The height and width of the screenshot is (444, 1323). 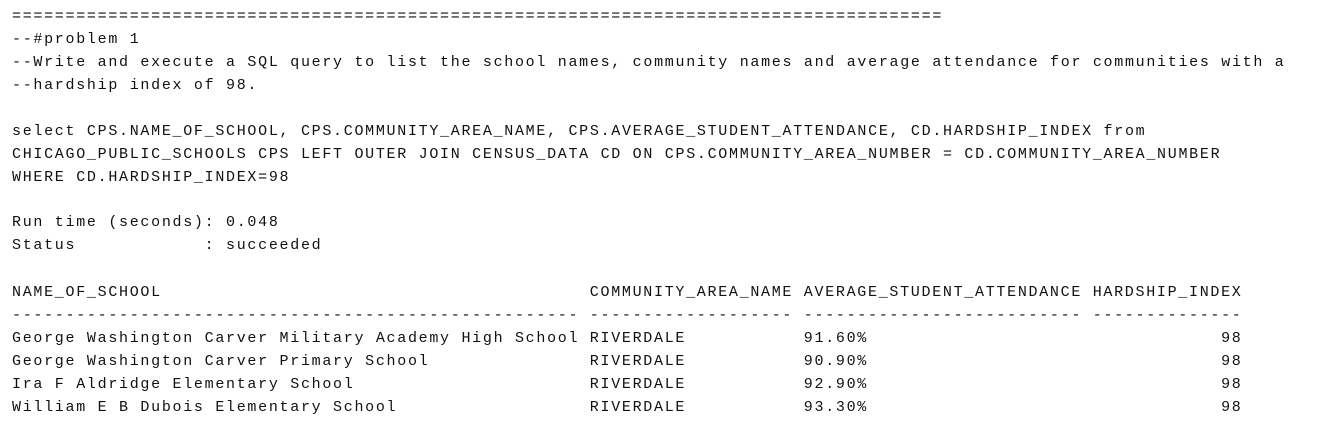 I want to click on table-cell: 92.90%, so click(x=836, y=384).